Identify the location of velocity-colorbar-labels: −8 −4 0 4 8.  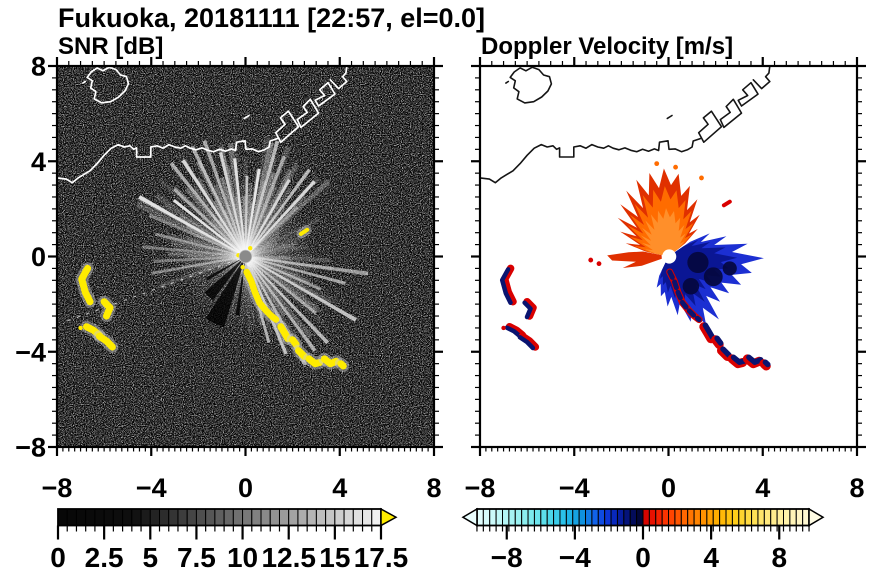
(639, 556).